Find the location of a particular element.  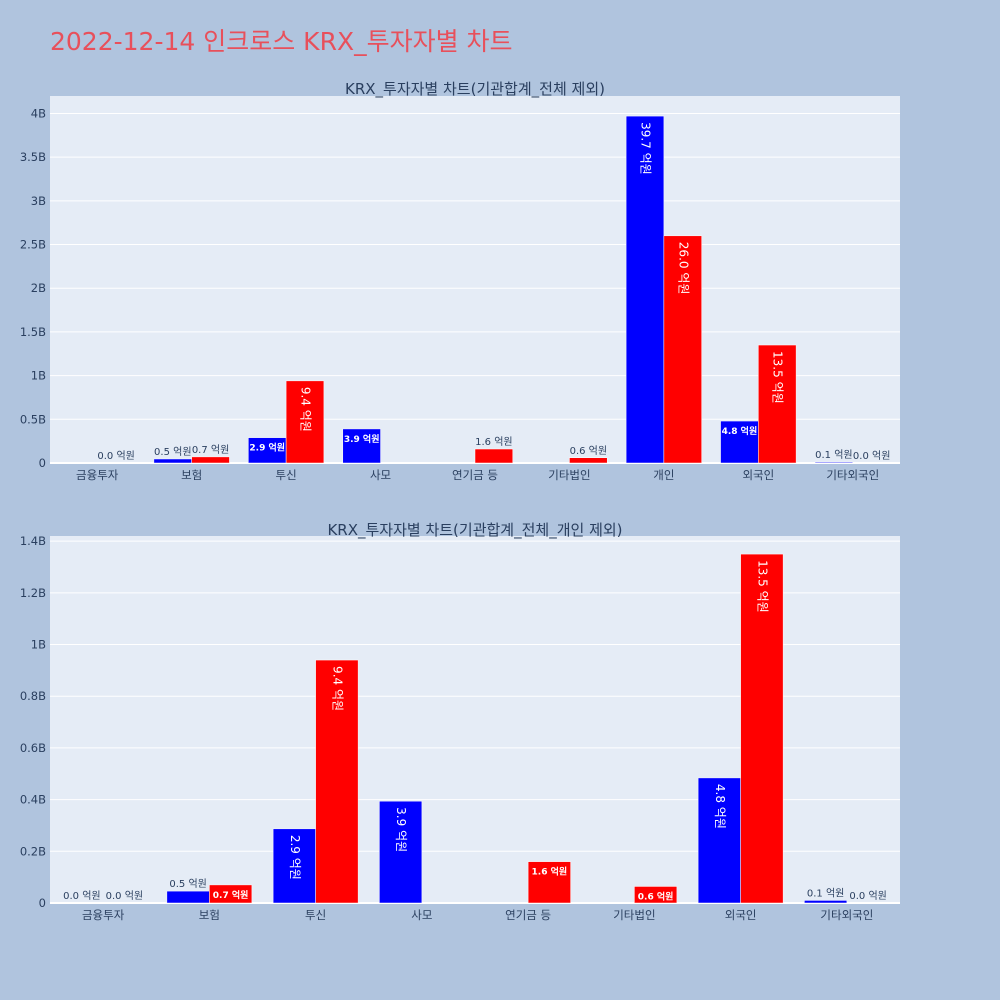

x-tick-label: 개인 is located at coordinates (663, 475).